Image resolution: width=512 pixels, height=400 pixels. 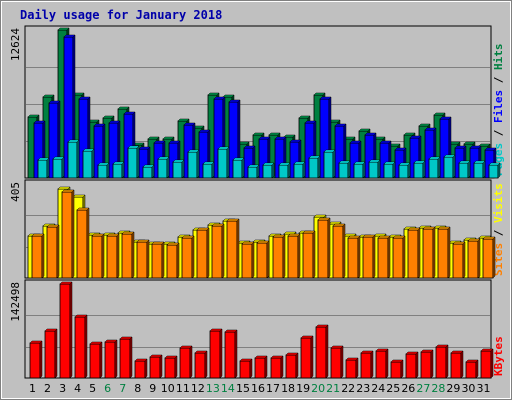 I want to click on x-tick-label-day-4: 4, so click(x=77, y=388).